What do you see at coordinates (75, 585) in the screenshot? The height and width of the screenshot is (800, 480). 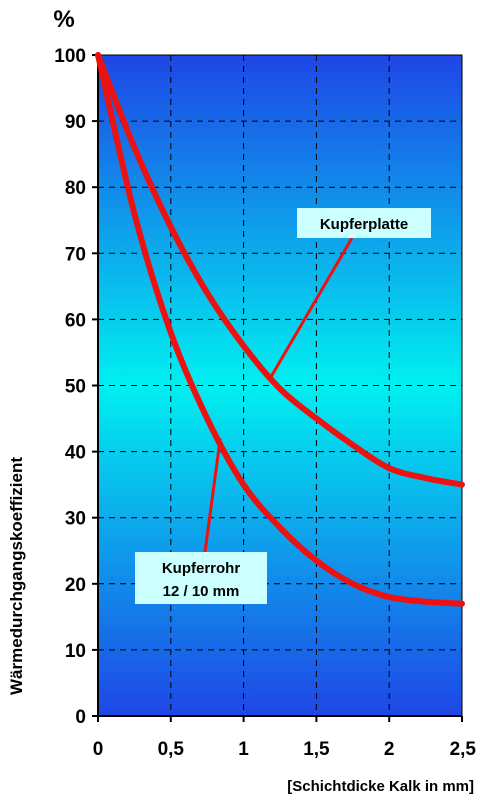 I see `y-tick-label: 20` at bounding box center [75, 585].